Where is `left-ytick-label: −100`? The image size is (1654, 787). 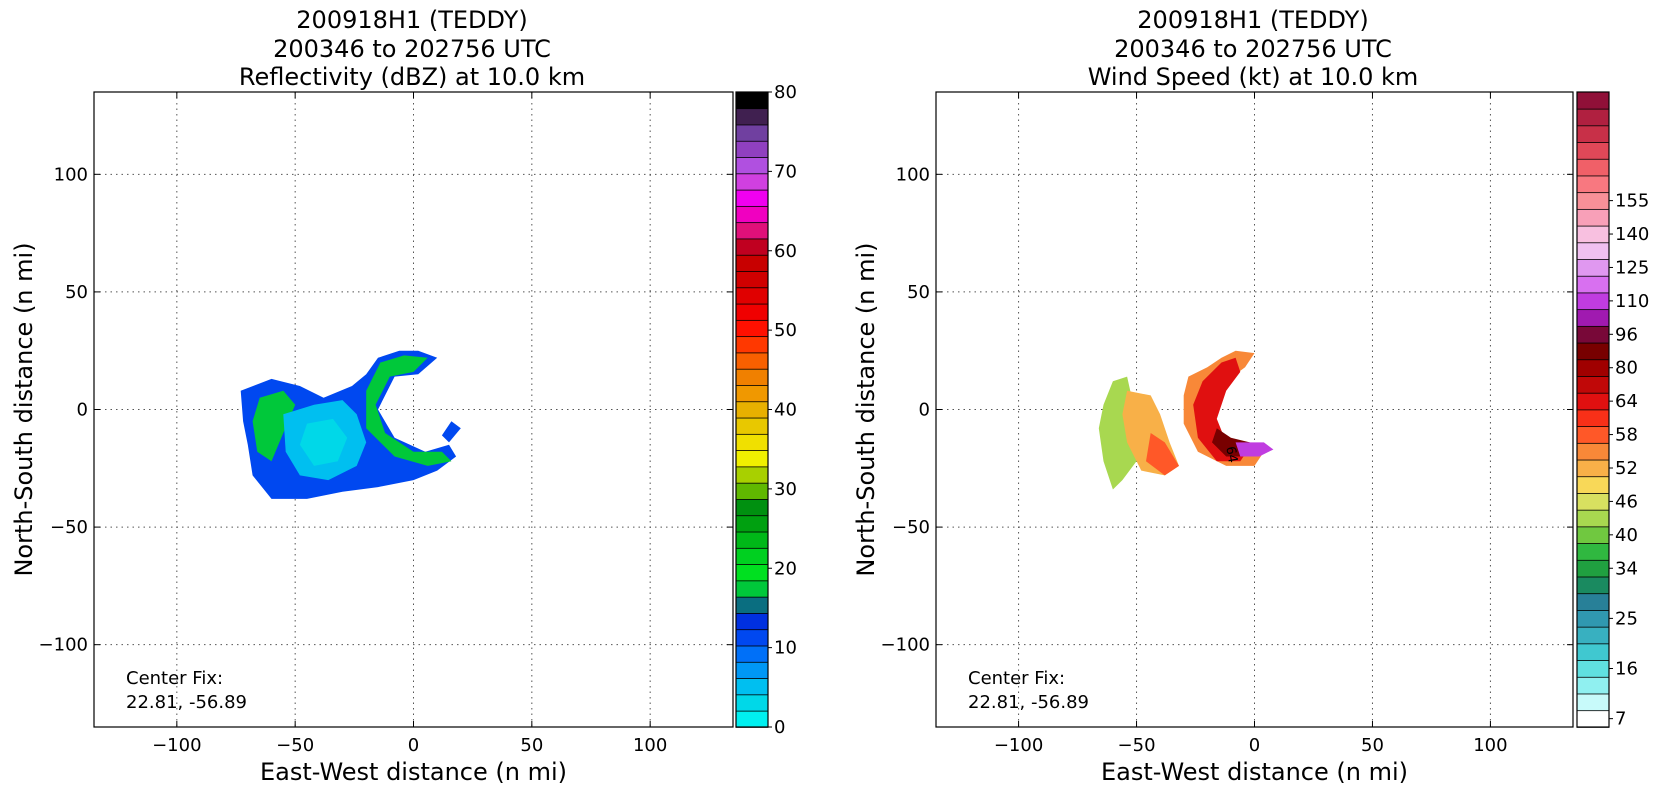
left-ytick-label: −100 is located at coordinates (63, 645).